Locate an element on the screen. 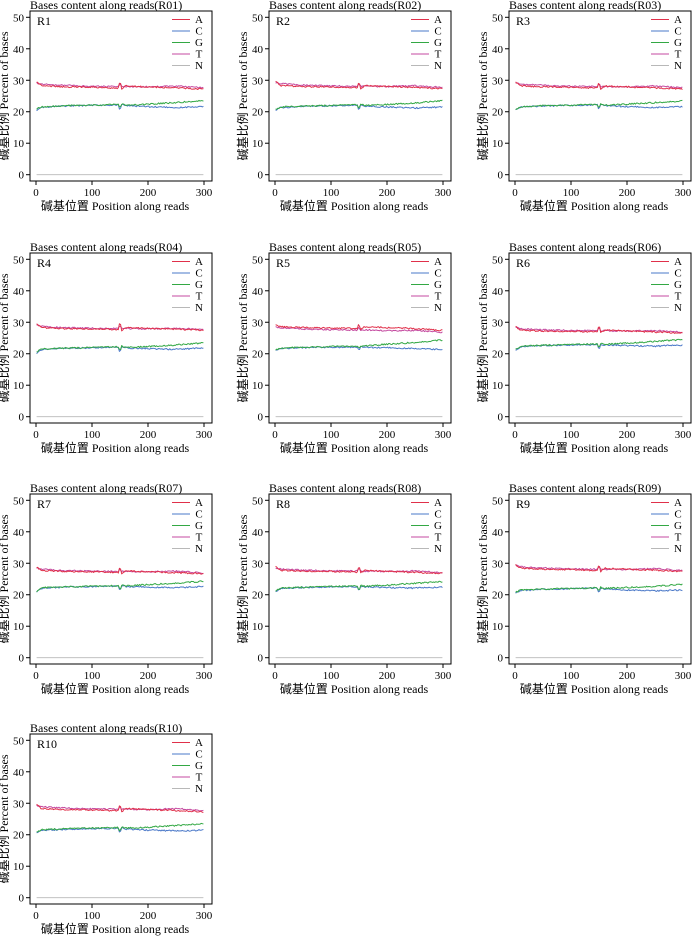 The height and width of the screenshot is (946, 700). chart-title: Bases content along reads(R09) is located at coordinates (585, 488).